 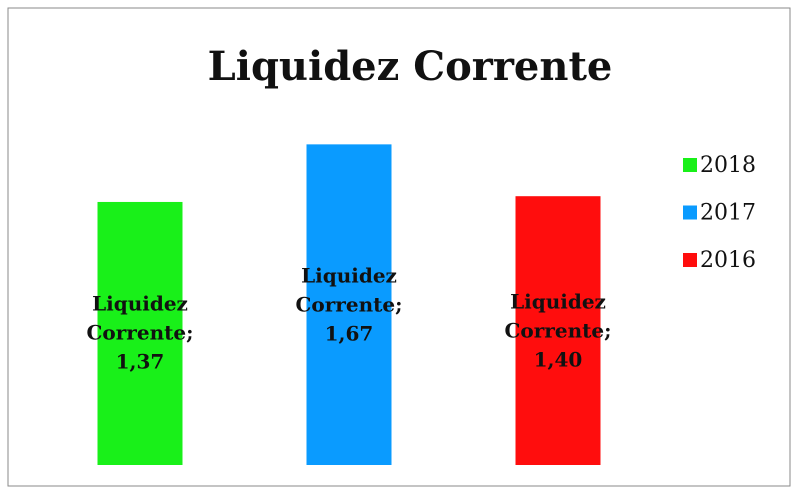 I want to click on data-label: Liquidez Corrente; 1,40, so click(x=558, y=330).